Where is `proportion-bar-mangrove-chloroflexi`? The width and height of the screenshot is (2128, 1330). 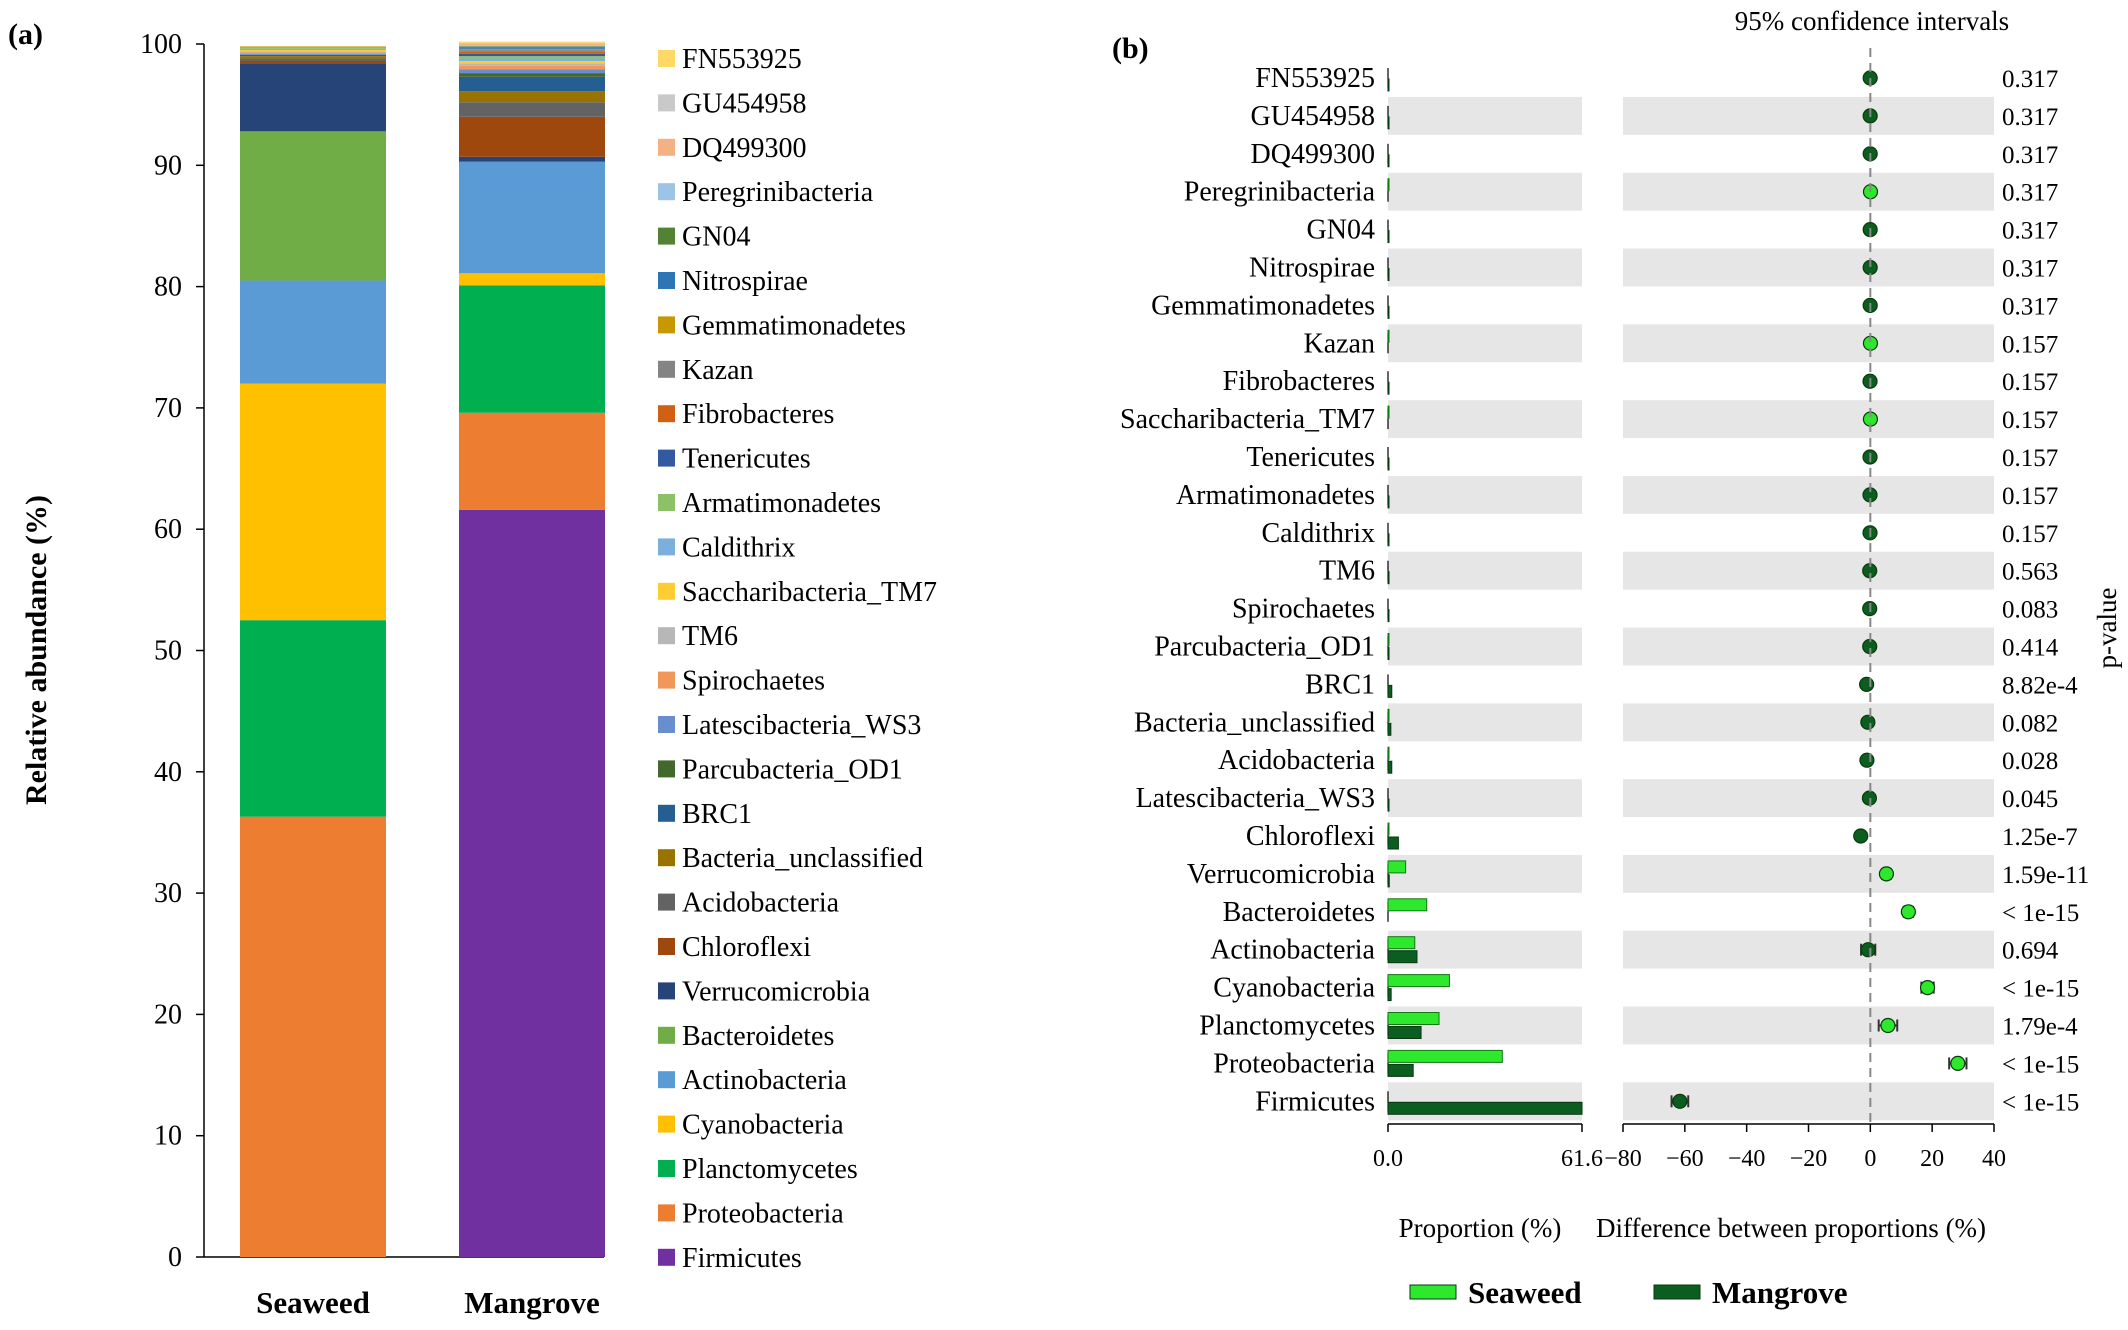
proportion-bar-mangrove-chloroflexi is located at coordinates (1393, 843).